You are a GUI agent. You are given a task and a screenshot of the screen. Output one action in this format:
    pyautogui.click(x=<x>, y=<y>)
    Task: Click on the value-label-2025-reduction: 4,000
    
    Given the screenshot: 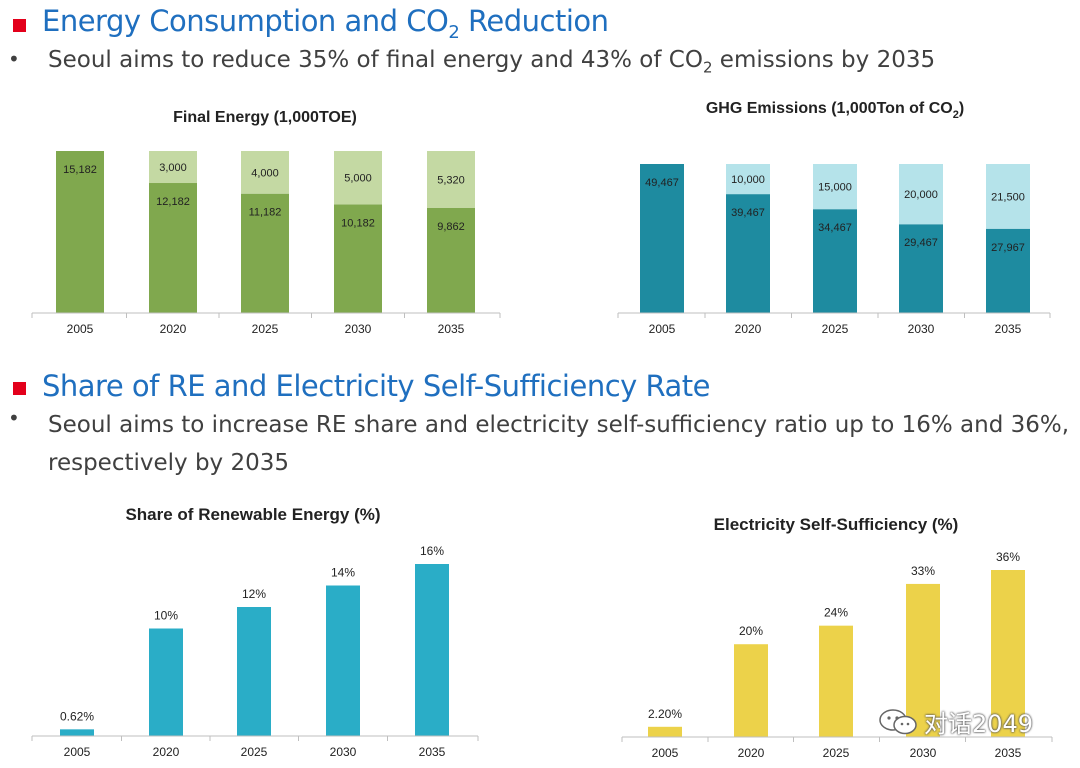 What is the action you would take?
    pyautogui.click(x=265, y=173)
    